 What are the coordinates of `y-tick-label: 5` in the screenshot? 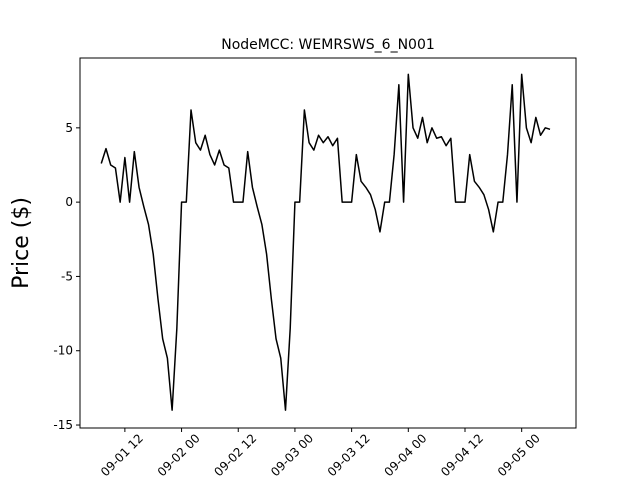 It's located at (69, 128).